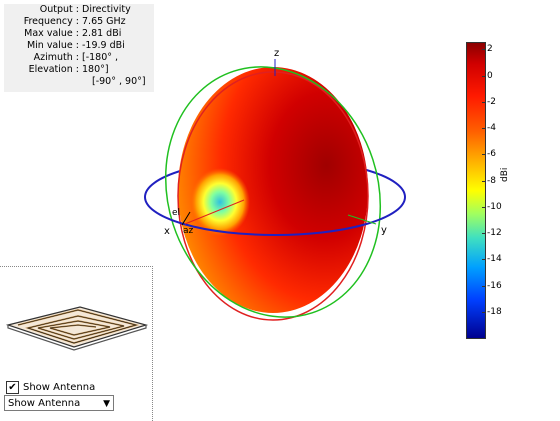 Image resolution: width=560 pixels, height=421 pixels. Describe the element at coordinates (490, 49) in the screenshot. I see `colorbar-tick-label: 2` at that location.